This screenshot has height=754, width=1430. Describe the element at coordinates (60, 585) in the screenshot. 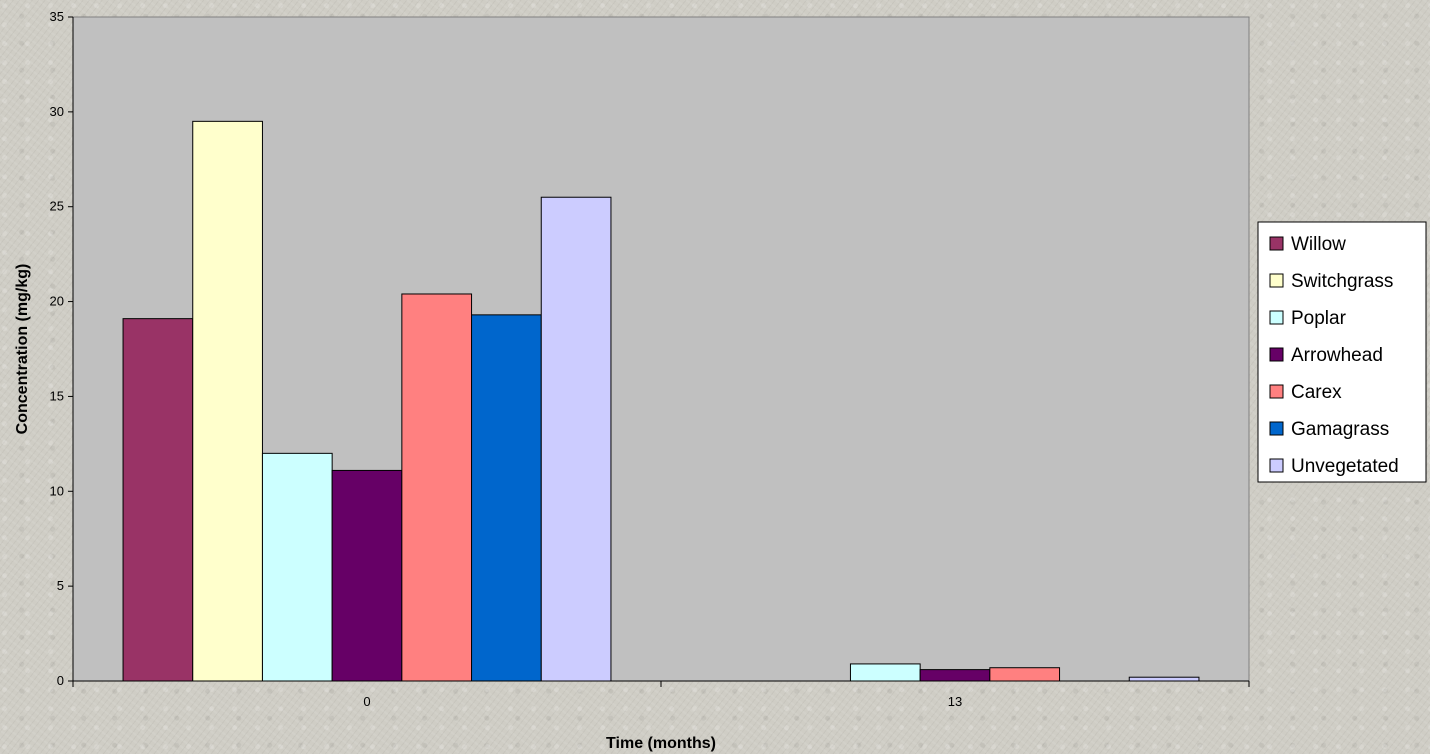

I see `y-tick-label: 5` at that location.